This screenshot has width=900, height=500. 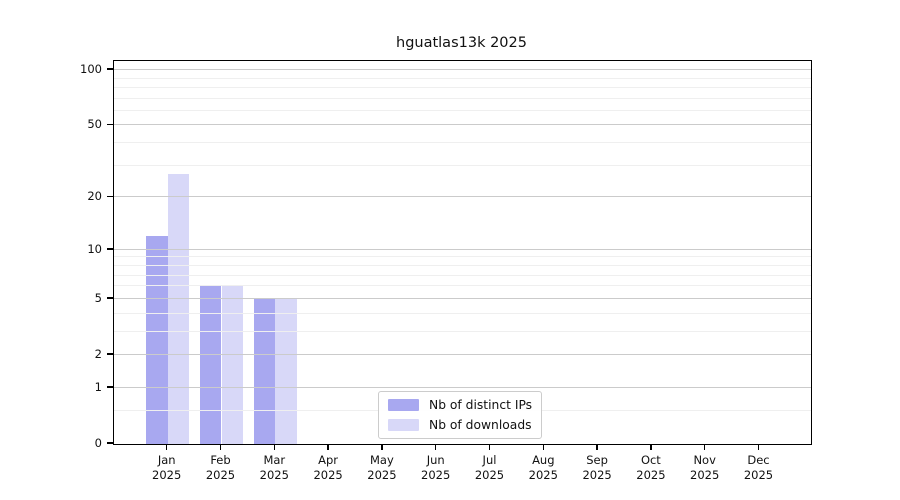 I want to click on legend-swatch-downloads, so click(x=403, y=425).